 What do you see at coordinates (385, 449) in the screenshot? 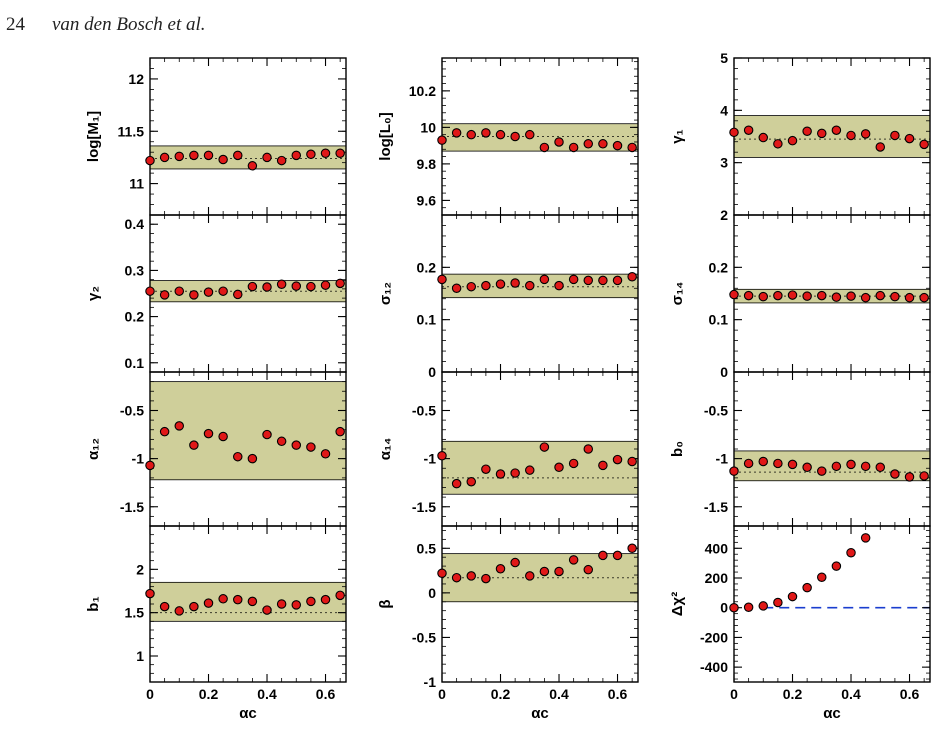
I see `y-axis-label: α₁₄` at bounding box center [385, 449].